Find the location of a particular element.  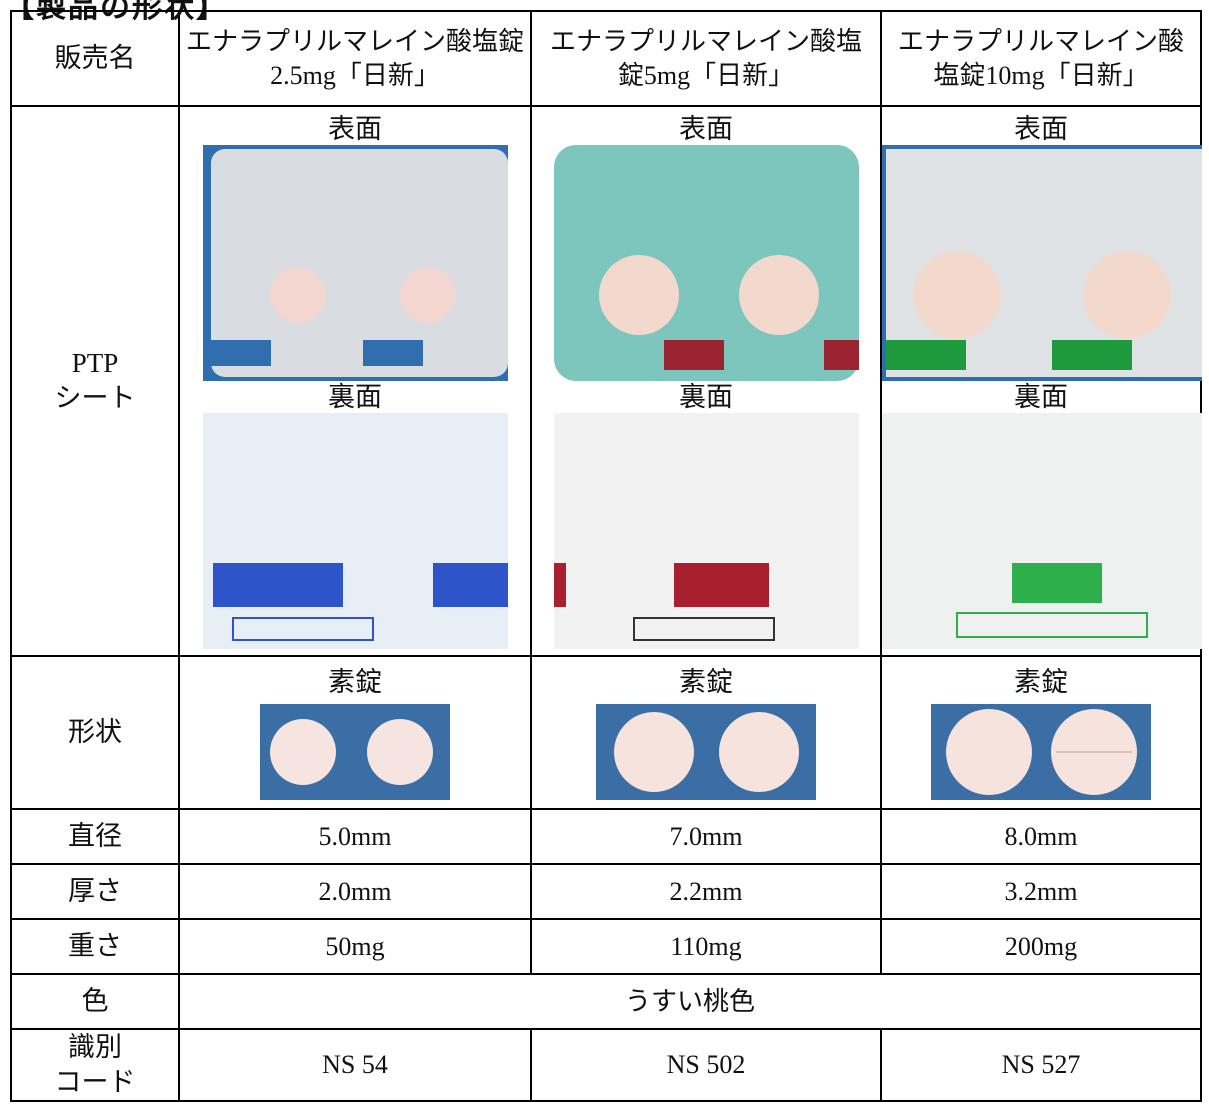

cell: エナラプリルマレイン酸塩錠5mg「日新」 is located at coordinates (706, 58).